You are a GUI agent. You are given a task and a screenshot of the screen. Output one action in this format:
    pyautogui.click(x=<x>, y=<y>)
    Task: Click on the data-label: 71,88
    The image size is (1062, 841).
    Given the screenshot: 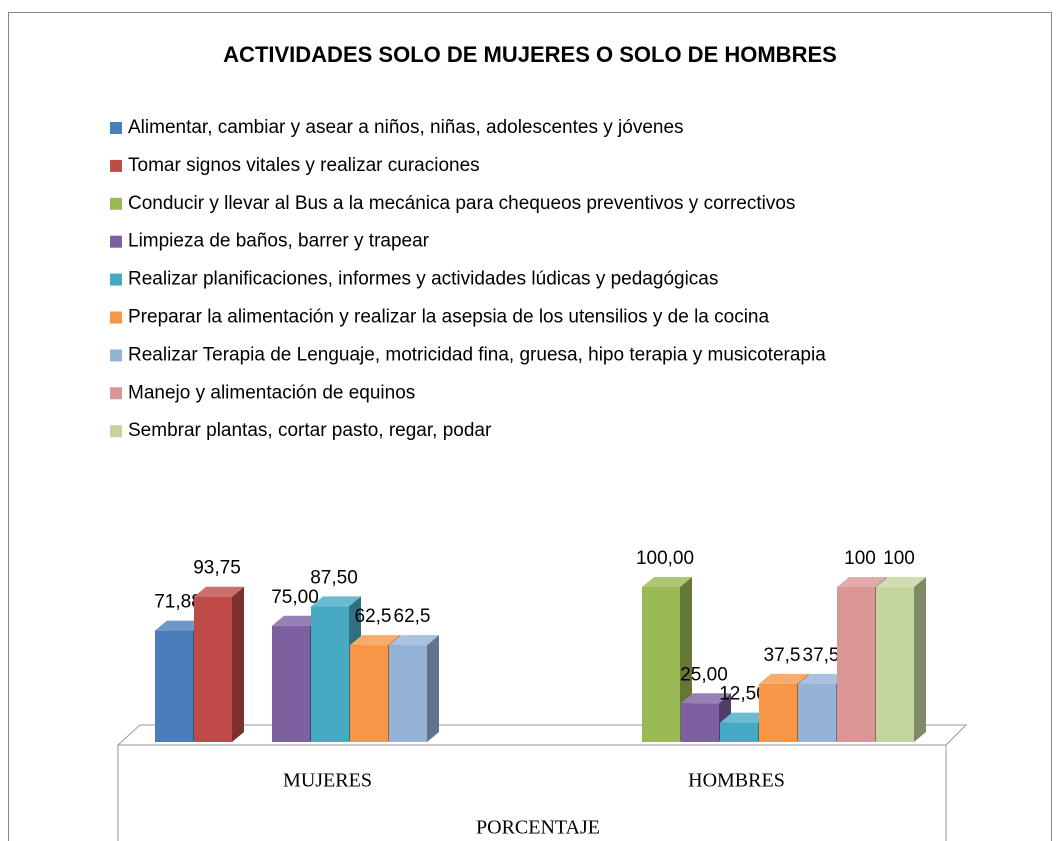 What is the action you would take?
    pyautogui.click(x=178, y=602)
    